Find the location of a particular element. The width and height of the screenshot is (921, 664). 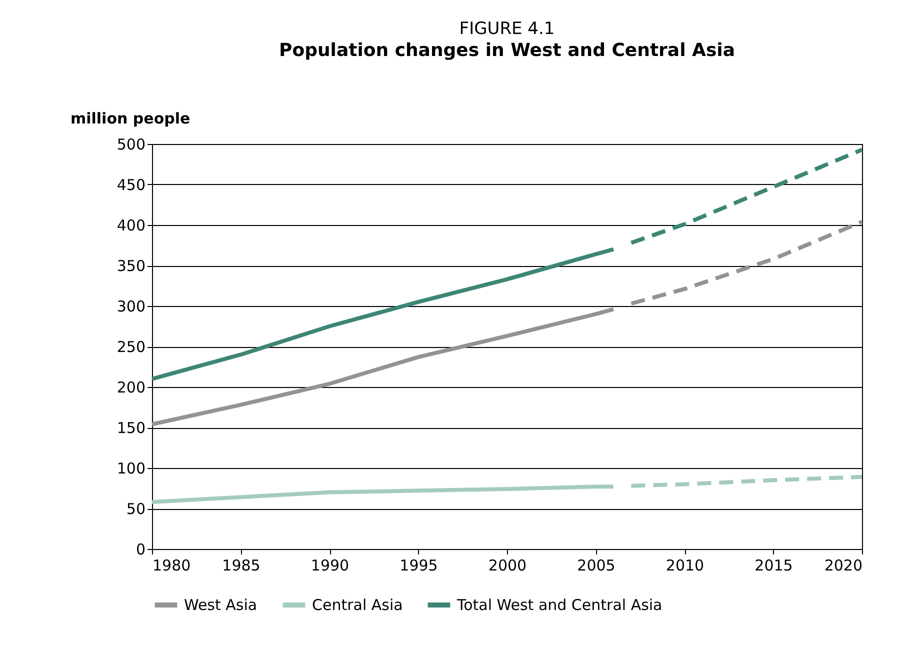

x-tick-label: 1985 is located at coordinates (241, 565).